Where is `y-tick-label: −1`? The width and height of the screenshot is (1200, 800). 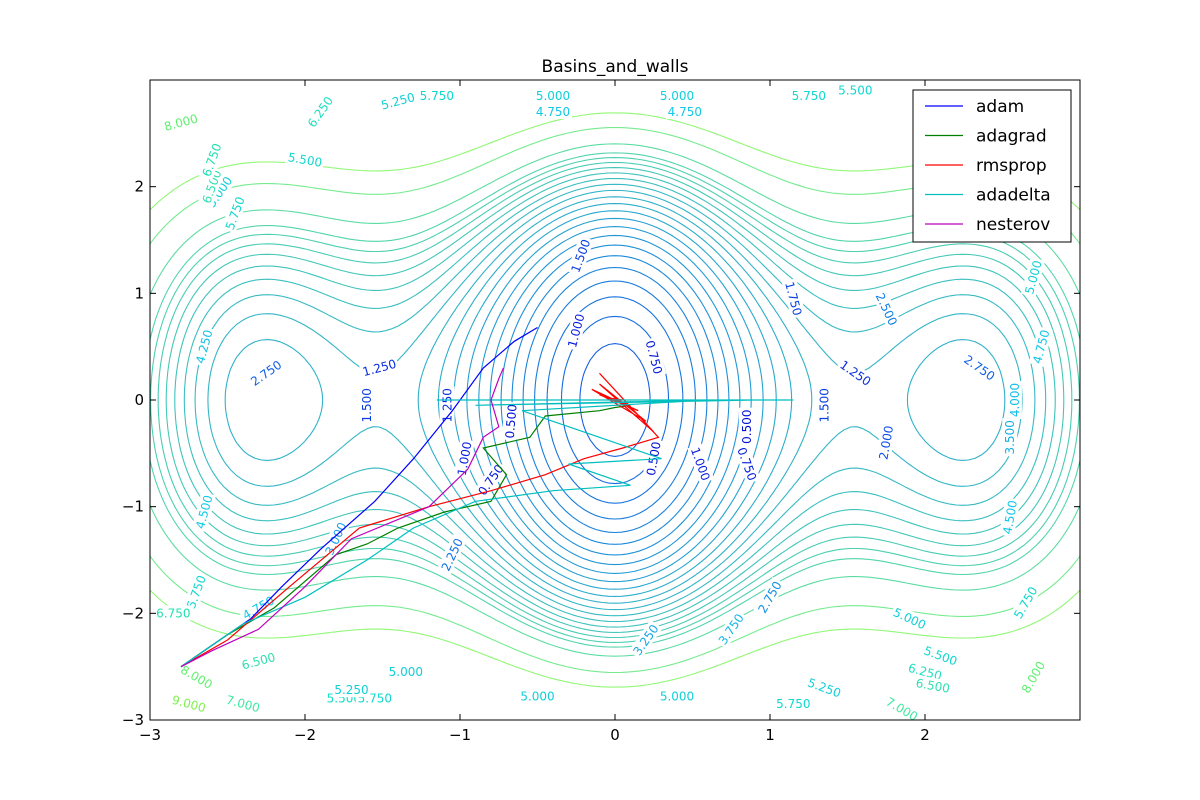 y-tick-label: −1 is located at coordinates (133, 507).